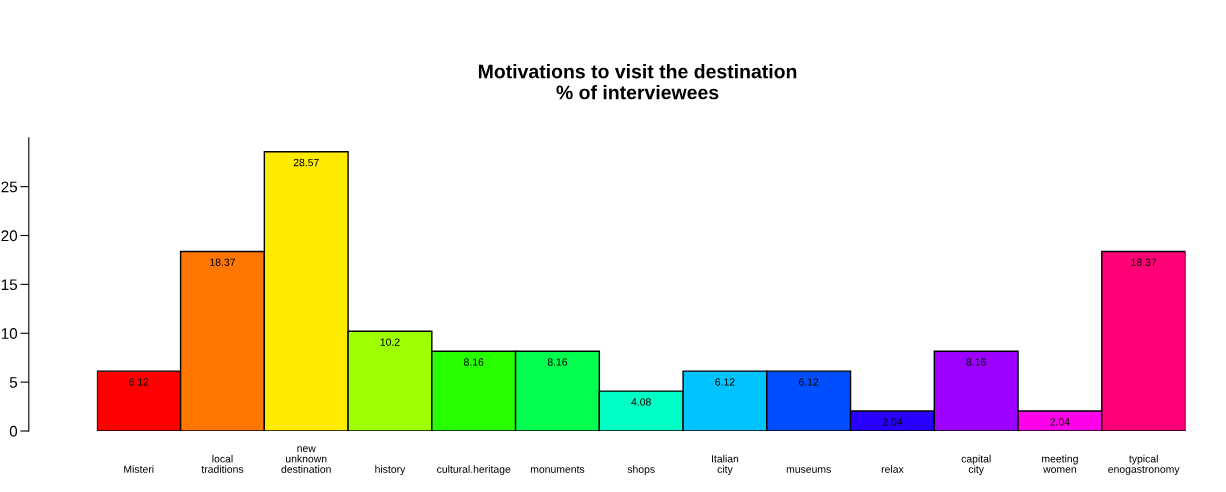  I want to click on x-tick-label: shops, so click(641, 470).